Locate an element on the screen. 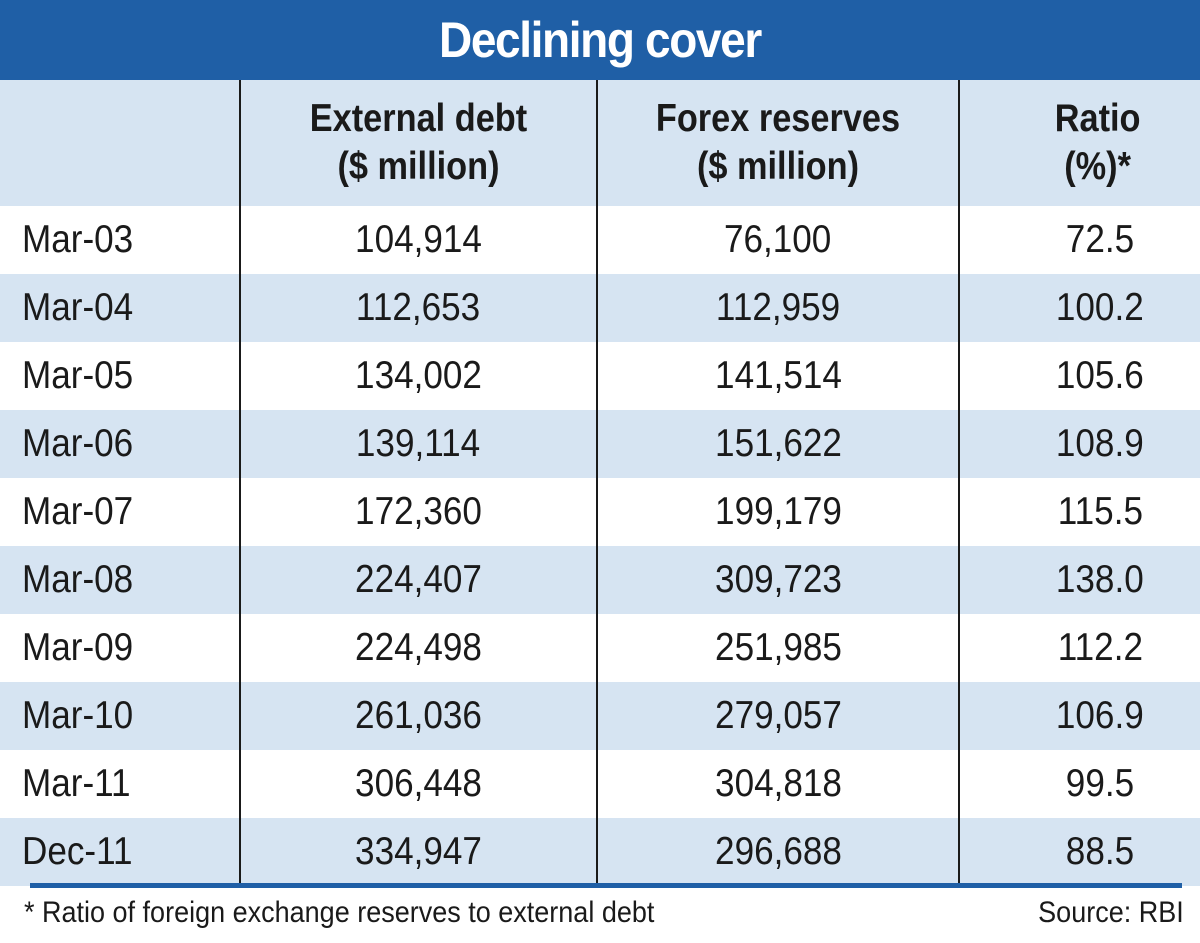  cell-period: Mar-06 is located at coordinates (120, 444).